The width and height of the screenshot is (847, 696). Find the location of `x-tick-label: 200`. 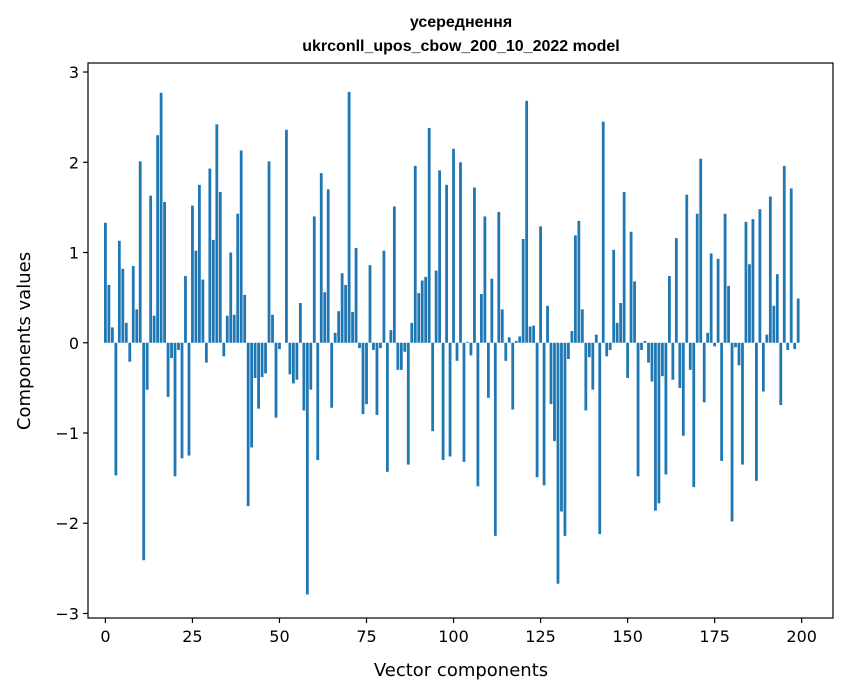

x-tick-label: 200 is located at coordinates (801, 636).